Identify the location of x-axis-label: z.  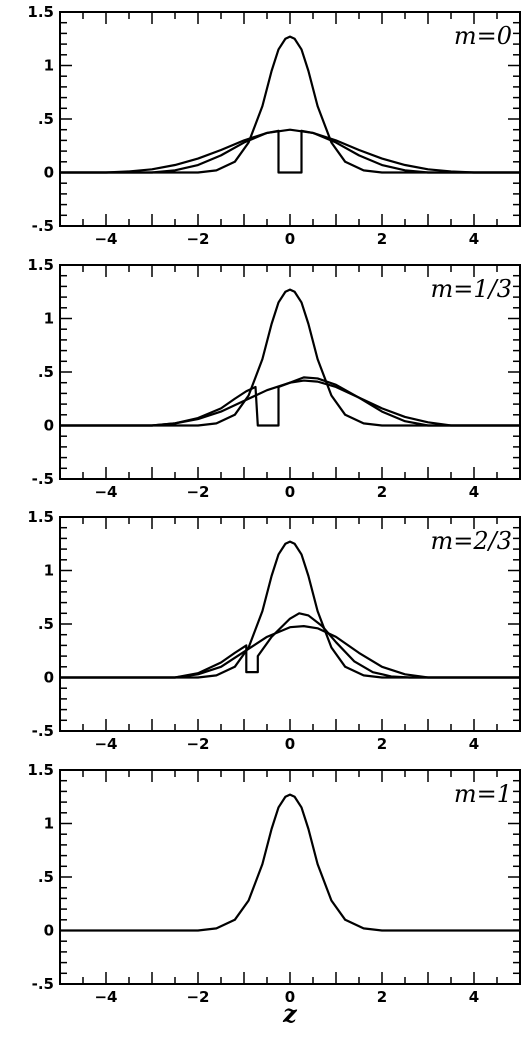
(290, 1013).